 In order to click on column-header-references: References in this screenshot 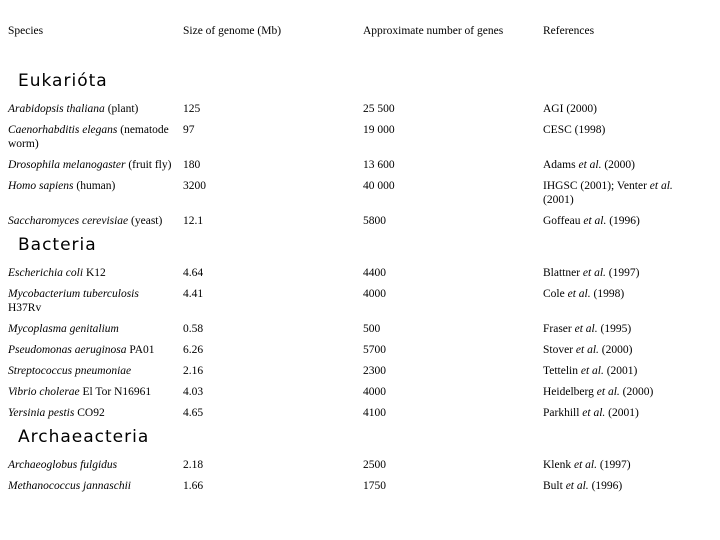, I will do `click(569, 31)`.